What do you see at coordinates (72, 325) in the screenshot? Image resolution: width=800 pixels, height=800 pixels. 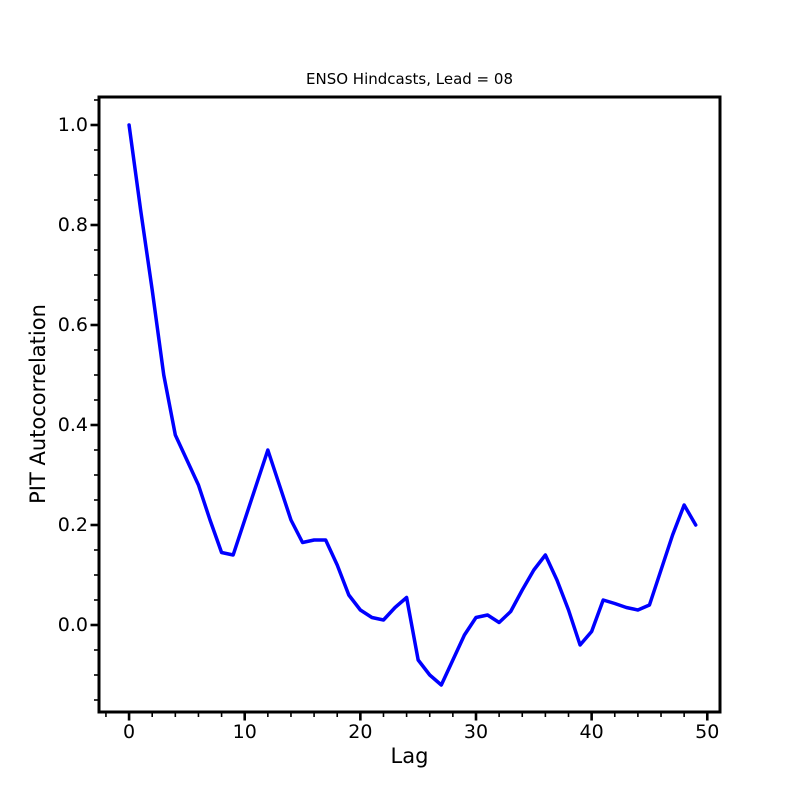 I see `y-tick-label: 0.6` at bounding box center [72, 325].